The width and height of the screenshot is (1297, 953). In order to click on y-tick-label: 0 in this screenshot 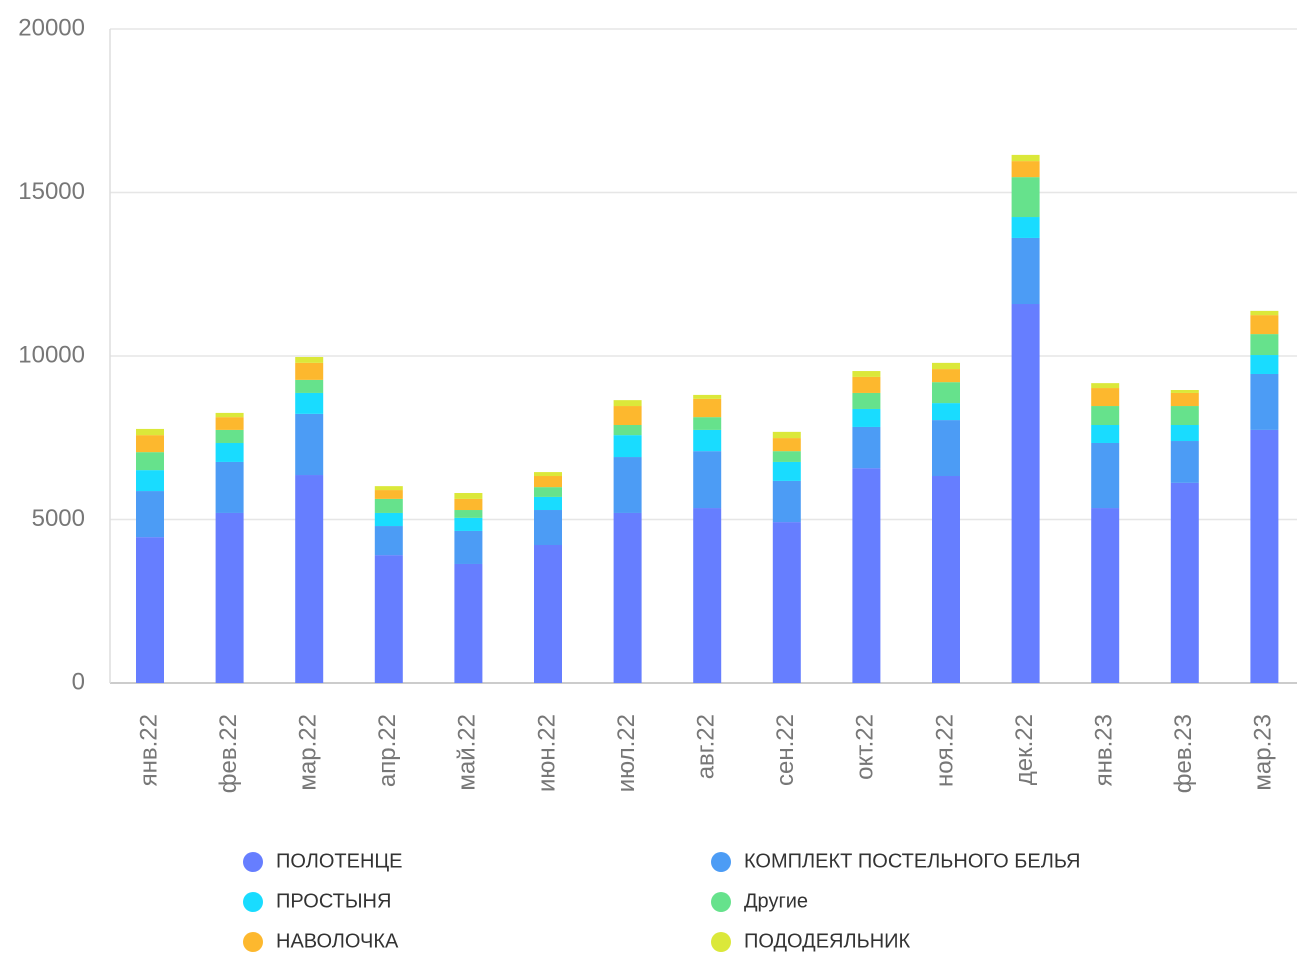, I will do `click(78, 681)`.